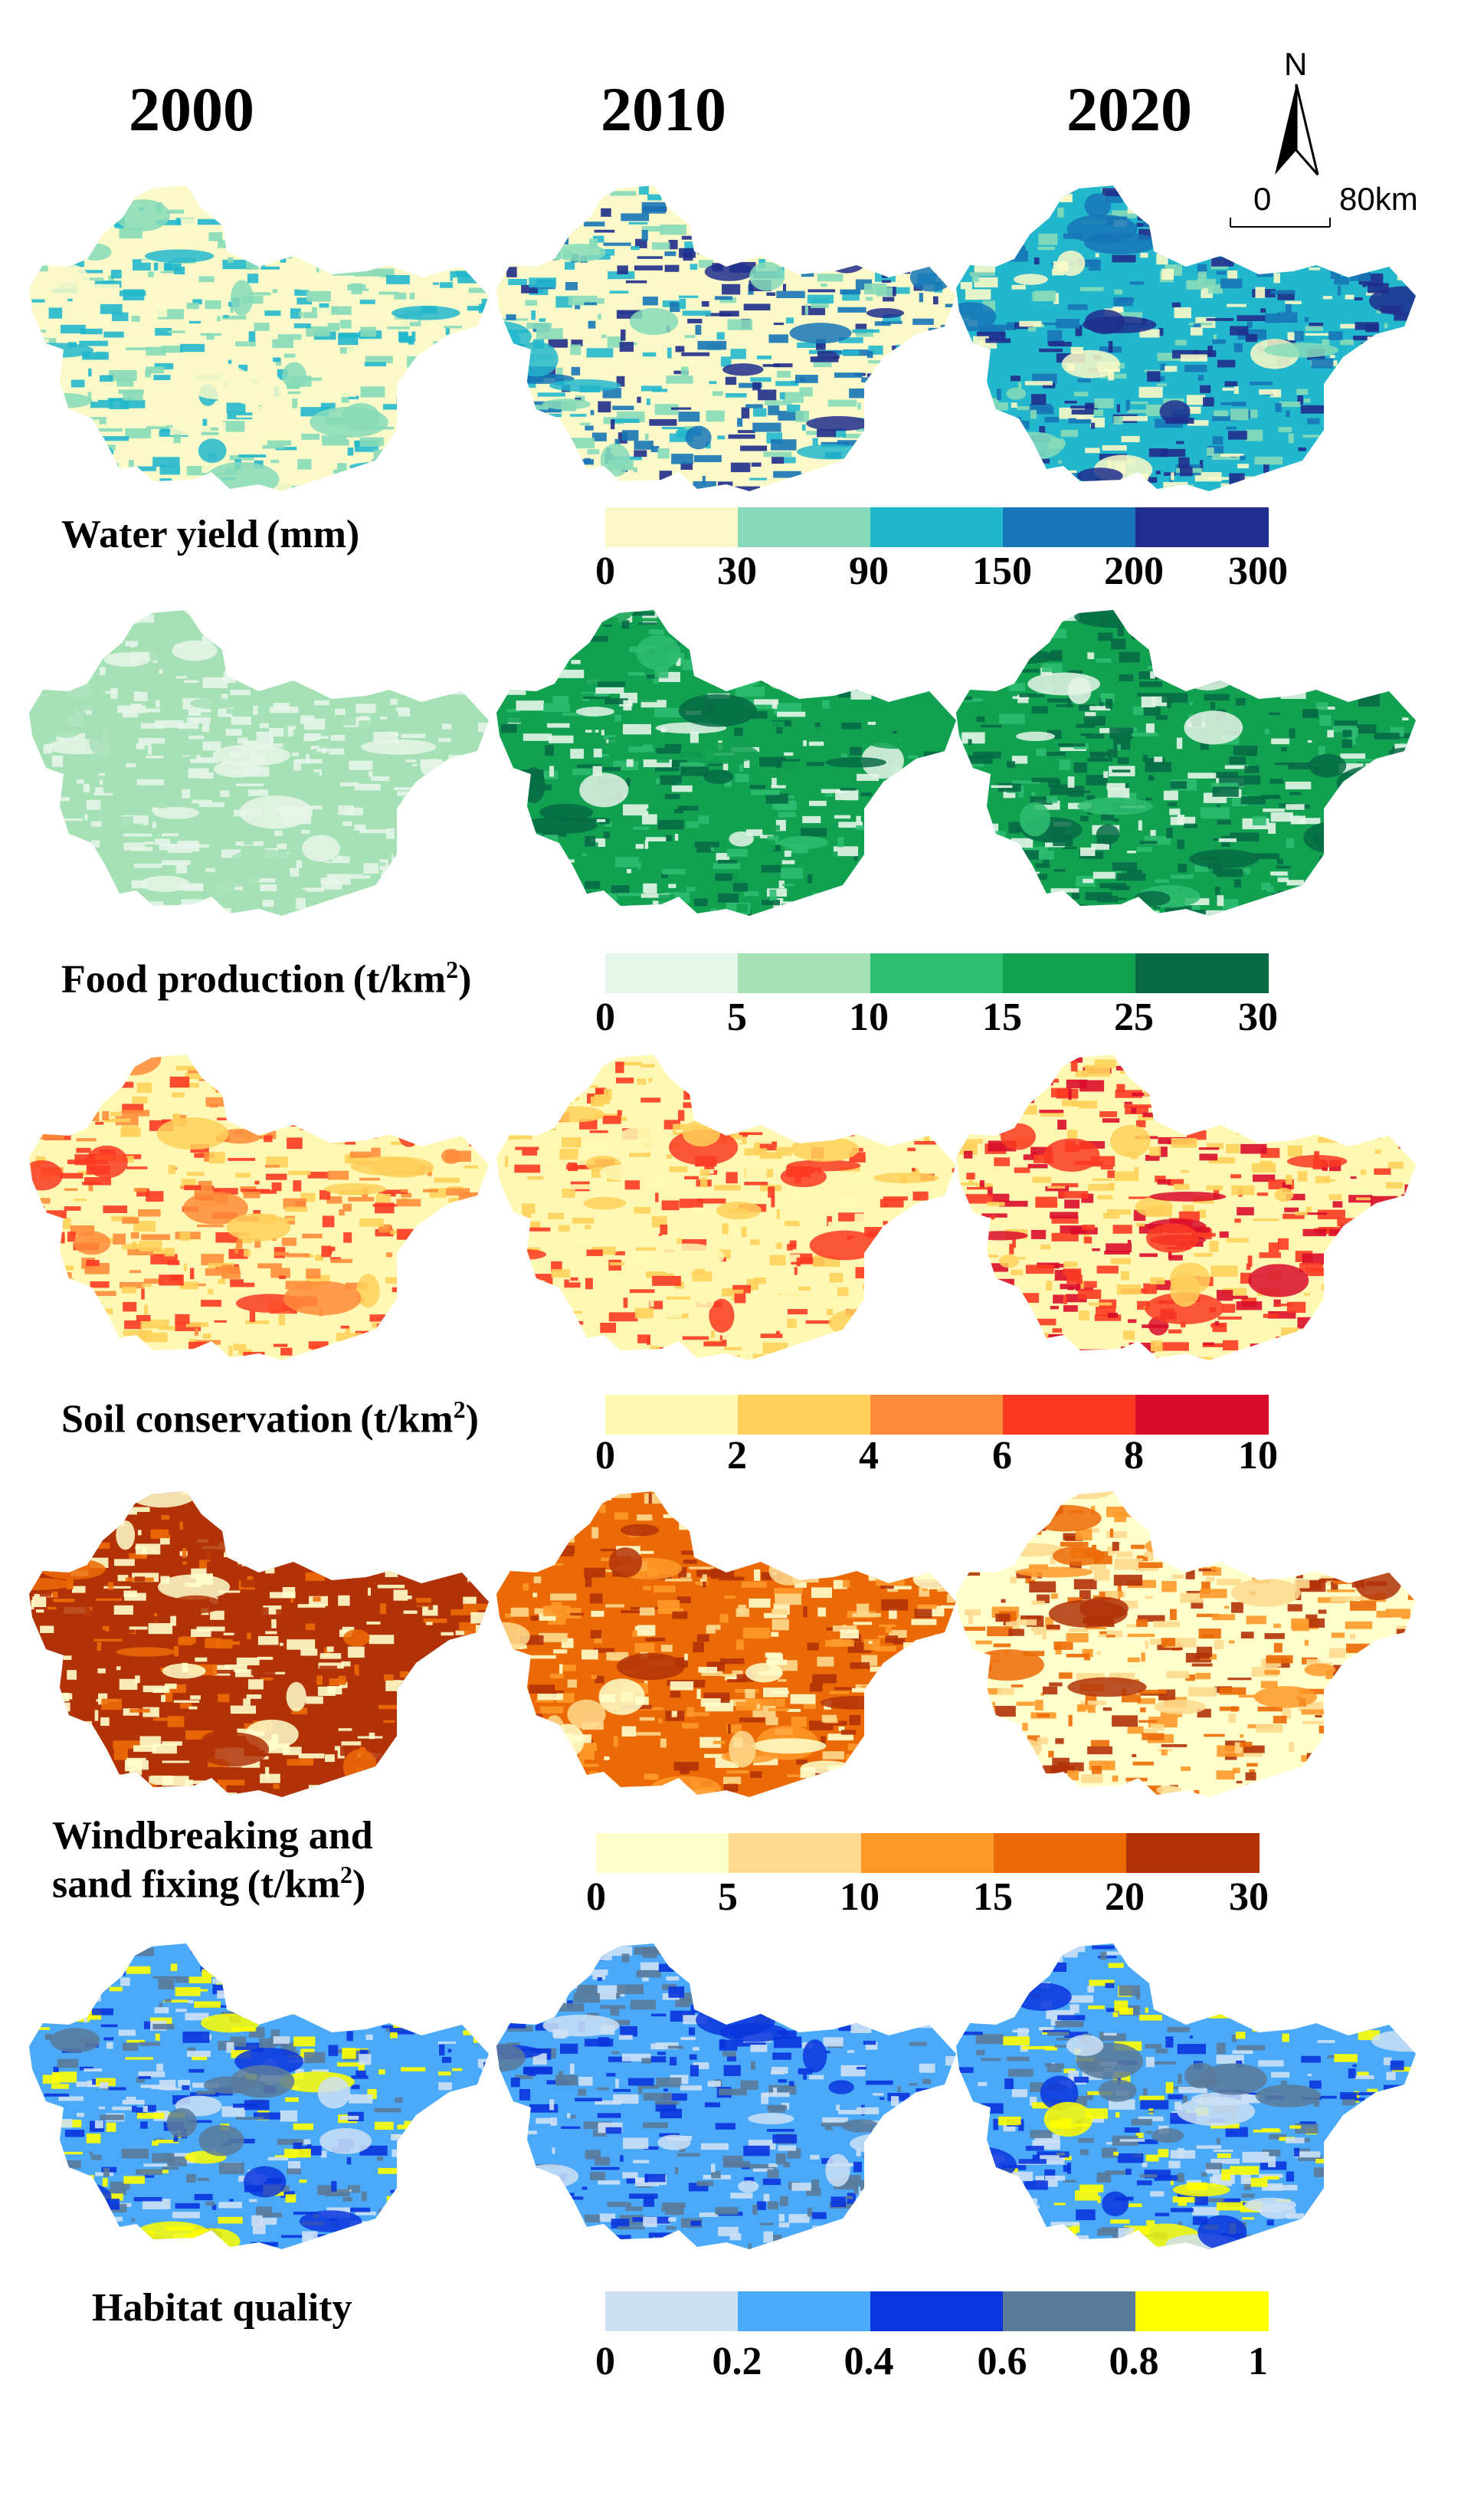 This screenshot has width=1484, height=2496. What do you see at coordinates (737, 2361) in the screenshot?
I see `legend-tick: 0.2` at bounding box center [737, 2361].